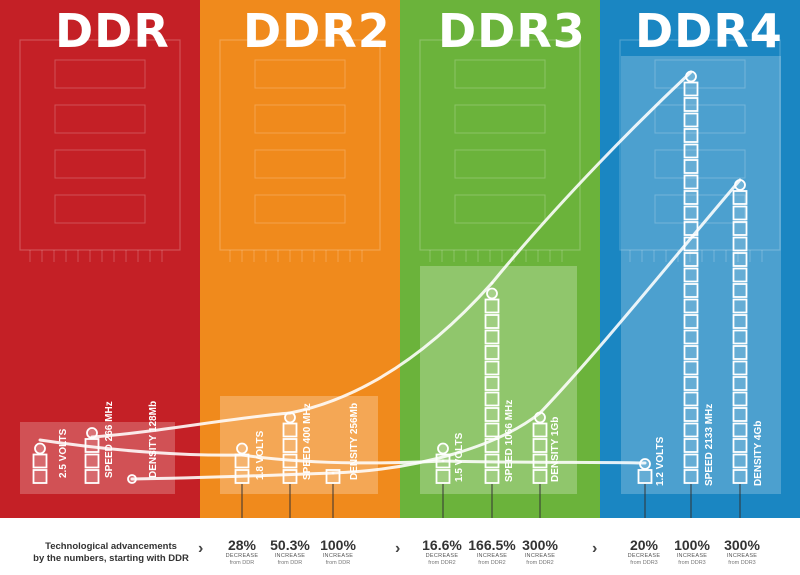 This screenshot has height=575, width=800. Describe the element at coordinates (645, 464) in the screenshot. I see `ddr4-voltage-column-top-marker` at that location.